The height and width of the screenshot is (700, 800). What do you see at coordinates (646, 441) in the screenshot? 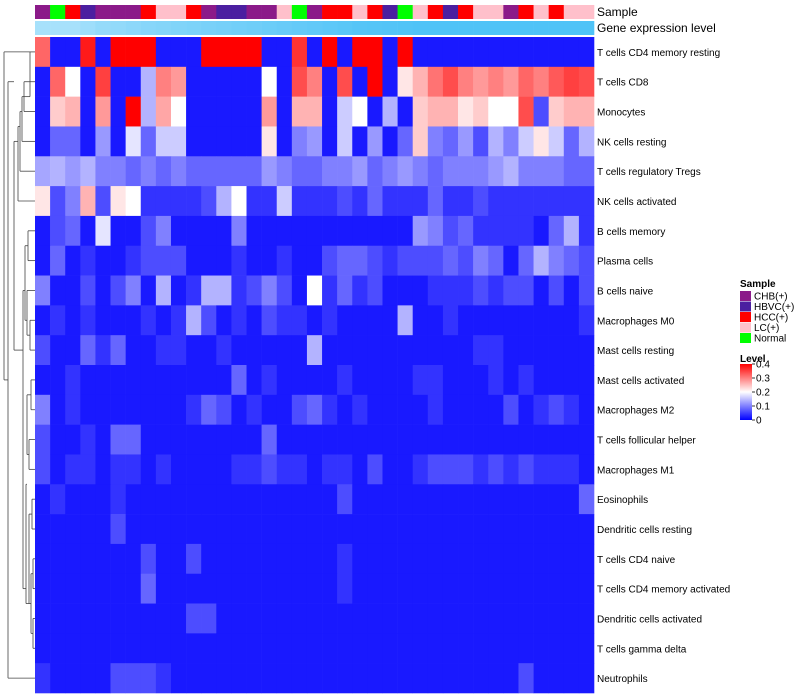
I see `row-label: T cells follicular helper` at bounding box center [646, 441].